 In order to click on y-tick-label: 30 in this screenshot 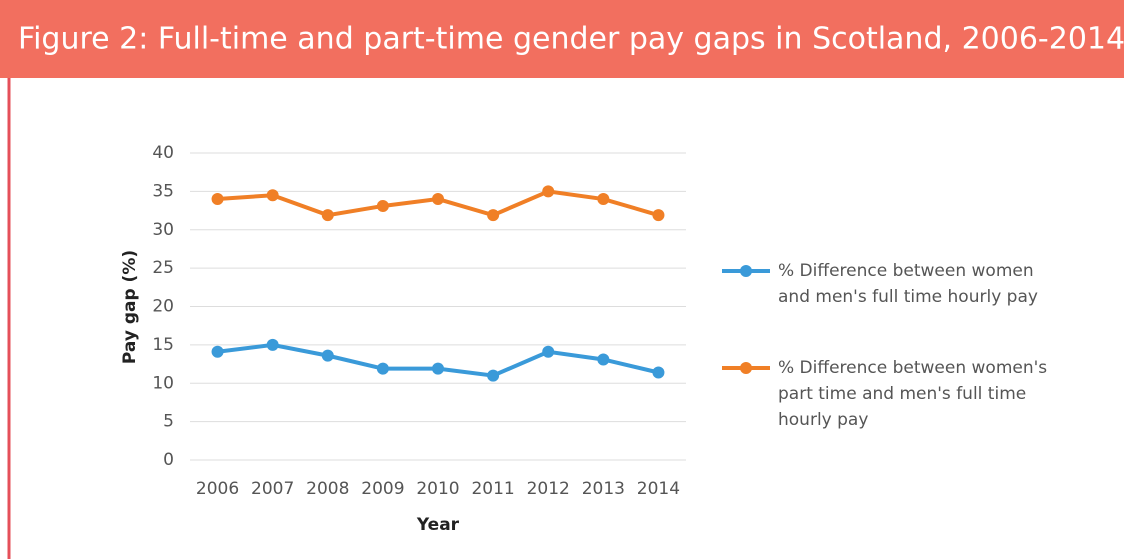, I will do `click(163, 230)`.